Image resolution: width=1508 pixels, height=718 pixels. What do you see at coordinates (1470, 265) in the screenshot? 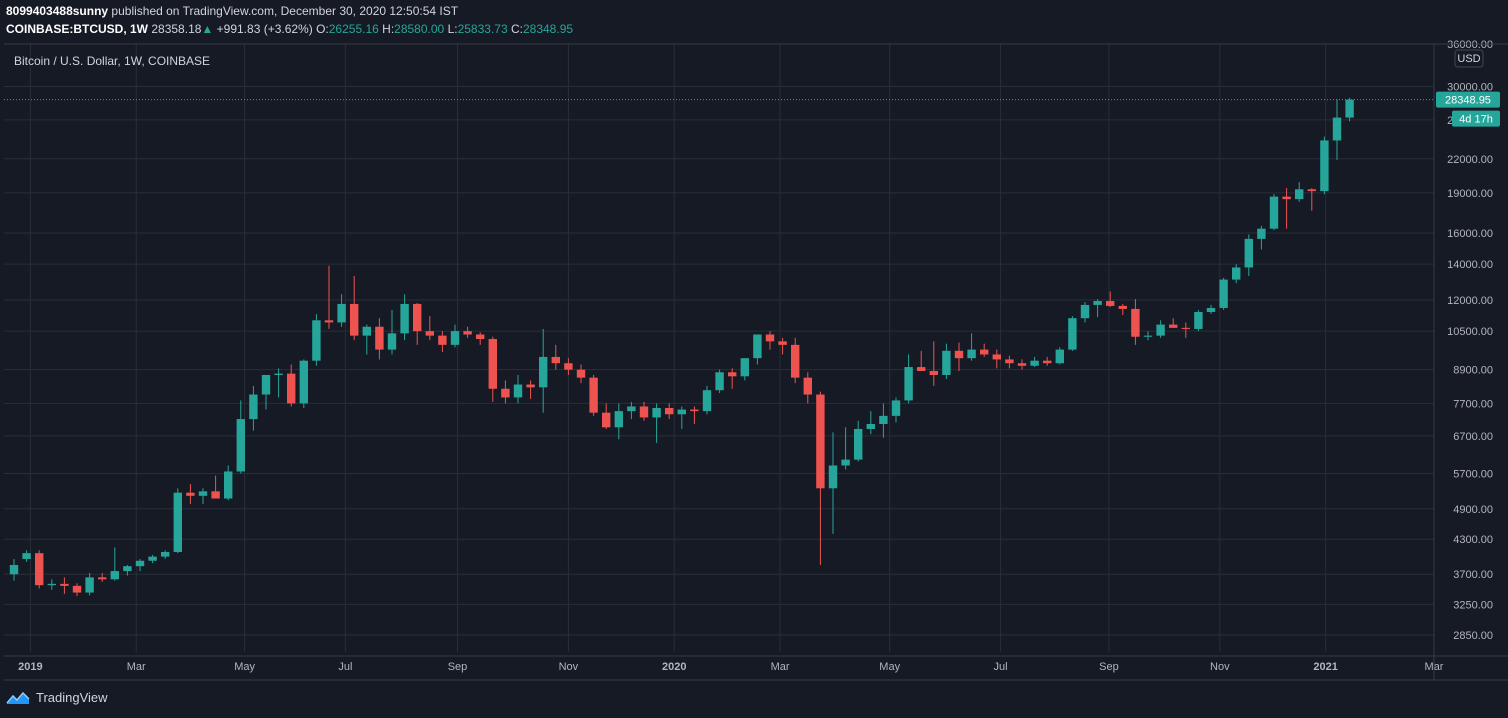
I see `y-tick-label: 14000.00` at bounding box center [1470, 265].